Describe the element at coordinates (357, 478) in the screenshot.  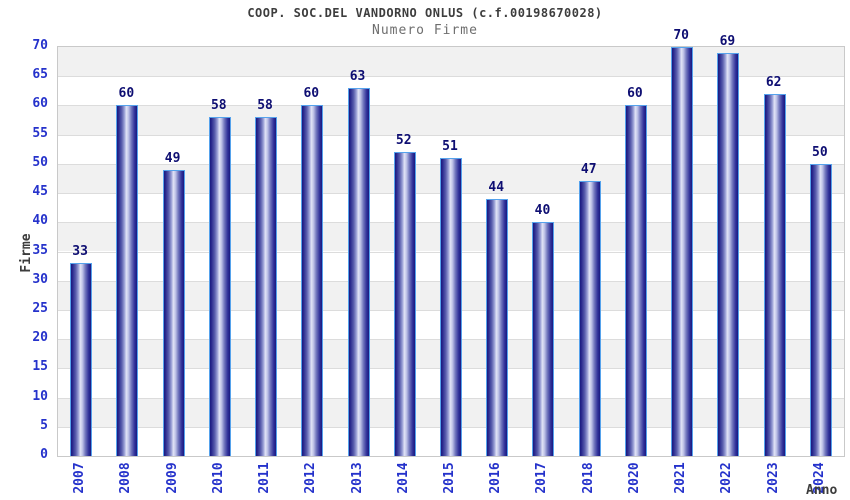
I see `x-tick-label: 2013` at that location.